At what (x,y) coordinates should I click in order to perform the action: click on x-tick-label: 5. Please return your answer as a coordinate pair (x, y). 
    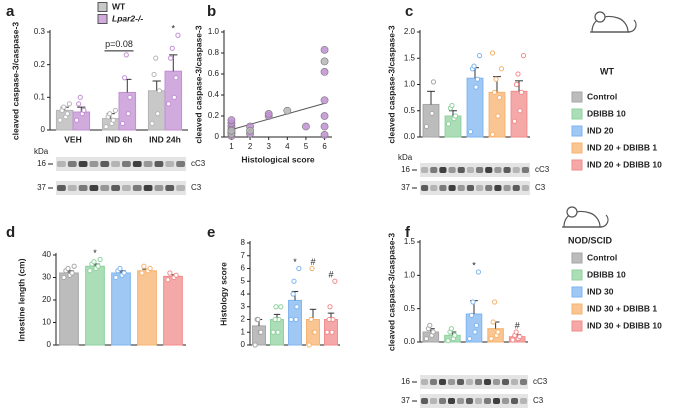
    Looking at the image, I should click on (306, 146).